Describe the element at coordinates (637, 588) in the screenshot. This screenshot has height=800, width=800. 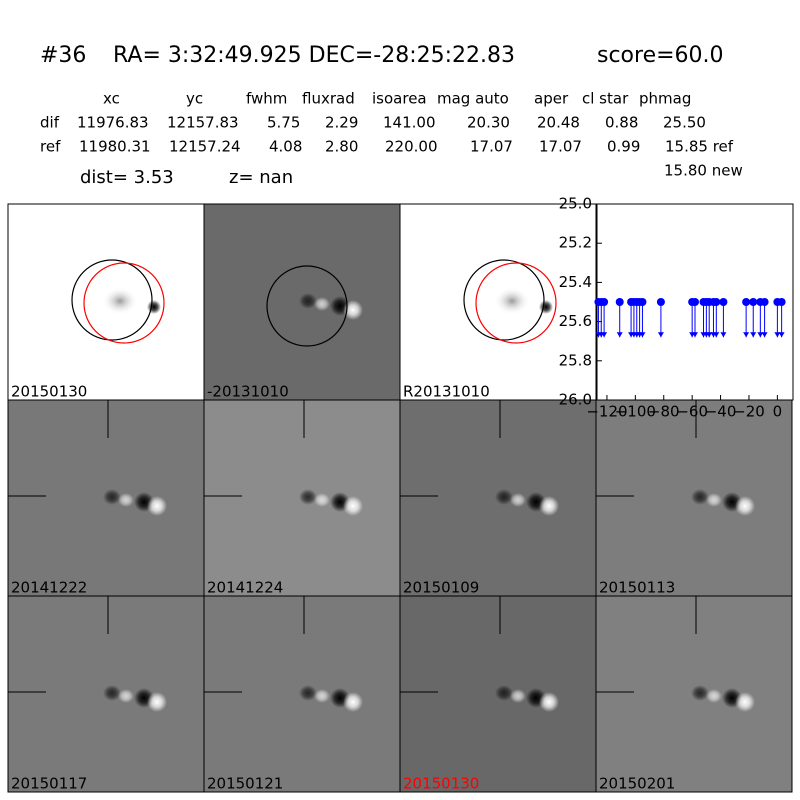
I see `stamp-label: 20150113` at that location.